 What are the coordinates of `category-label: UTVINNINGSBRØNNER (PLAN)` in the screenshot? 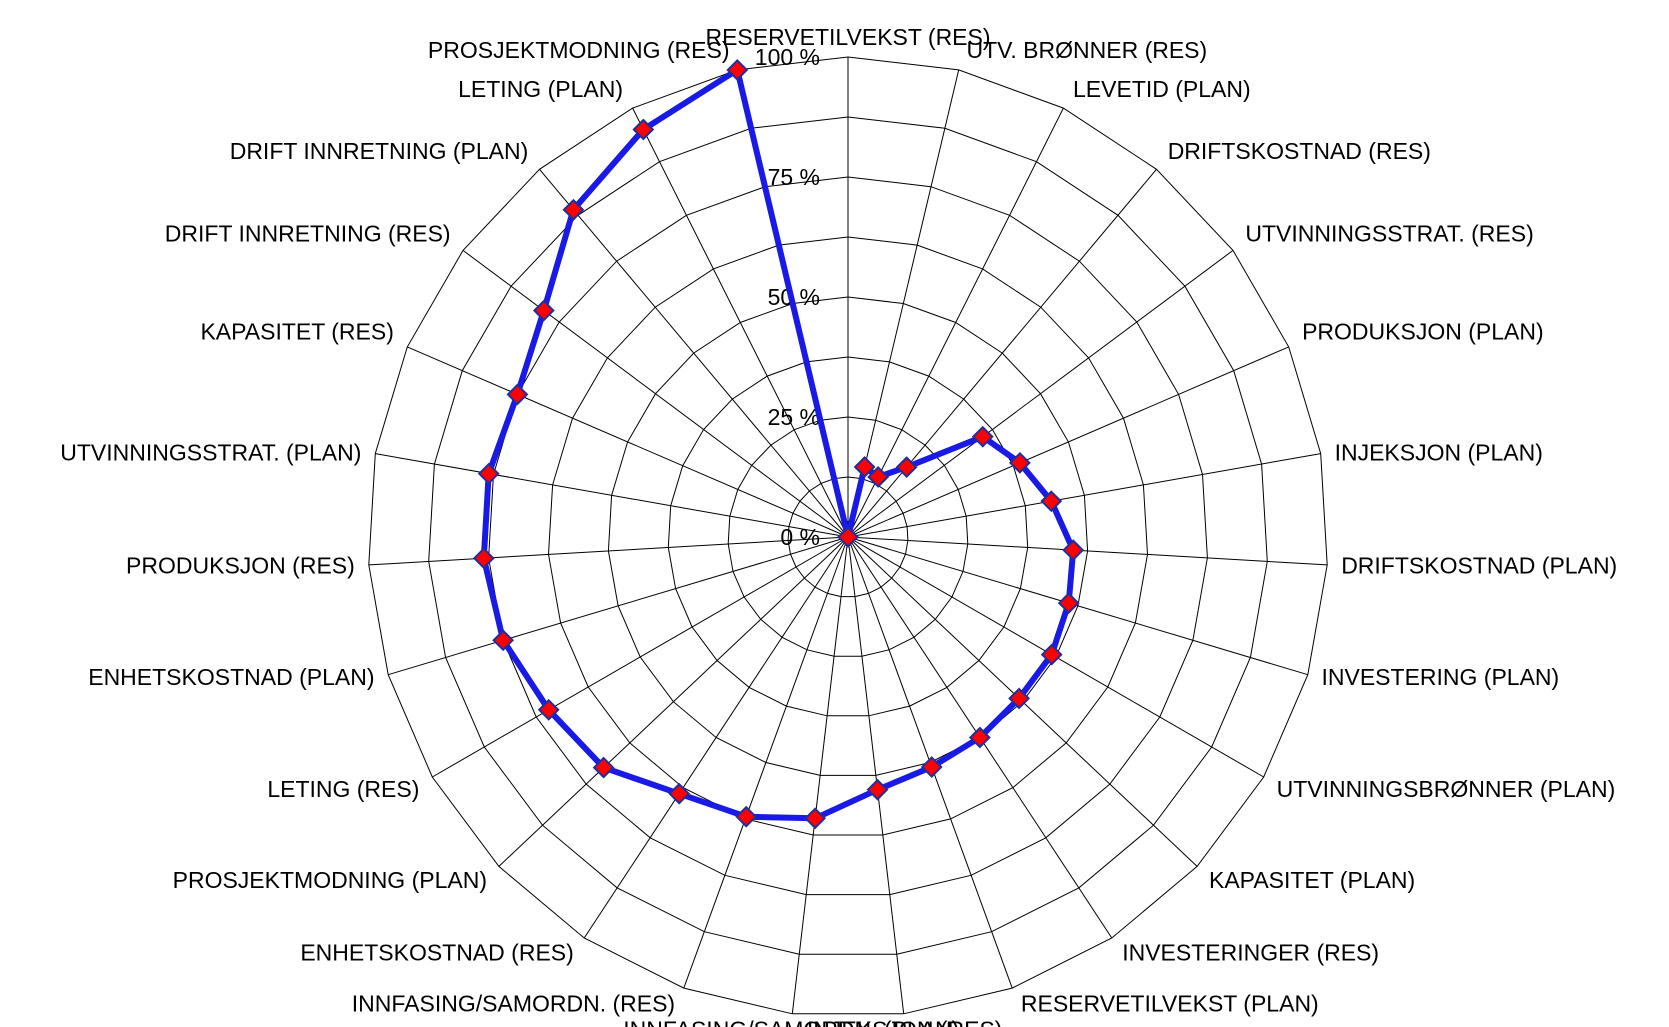 It's located at (1446, 789).